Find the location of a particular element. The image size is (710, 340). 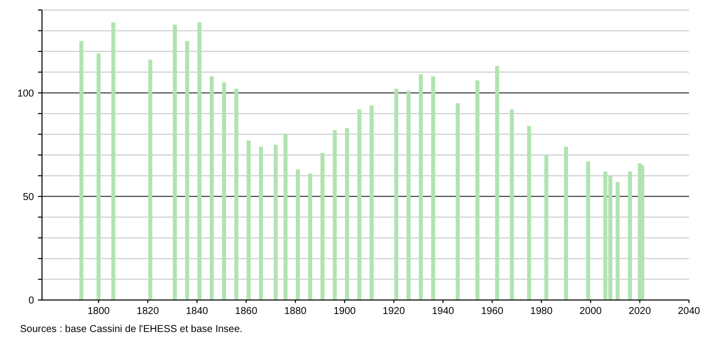

x-tick-label: 1880 is located at coordinates (295, 311).